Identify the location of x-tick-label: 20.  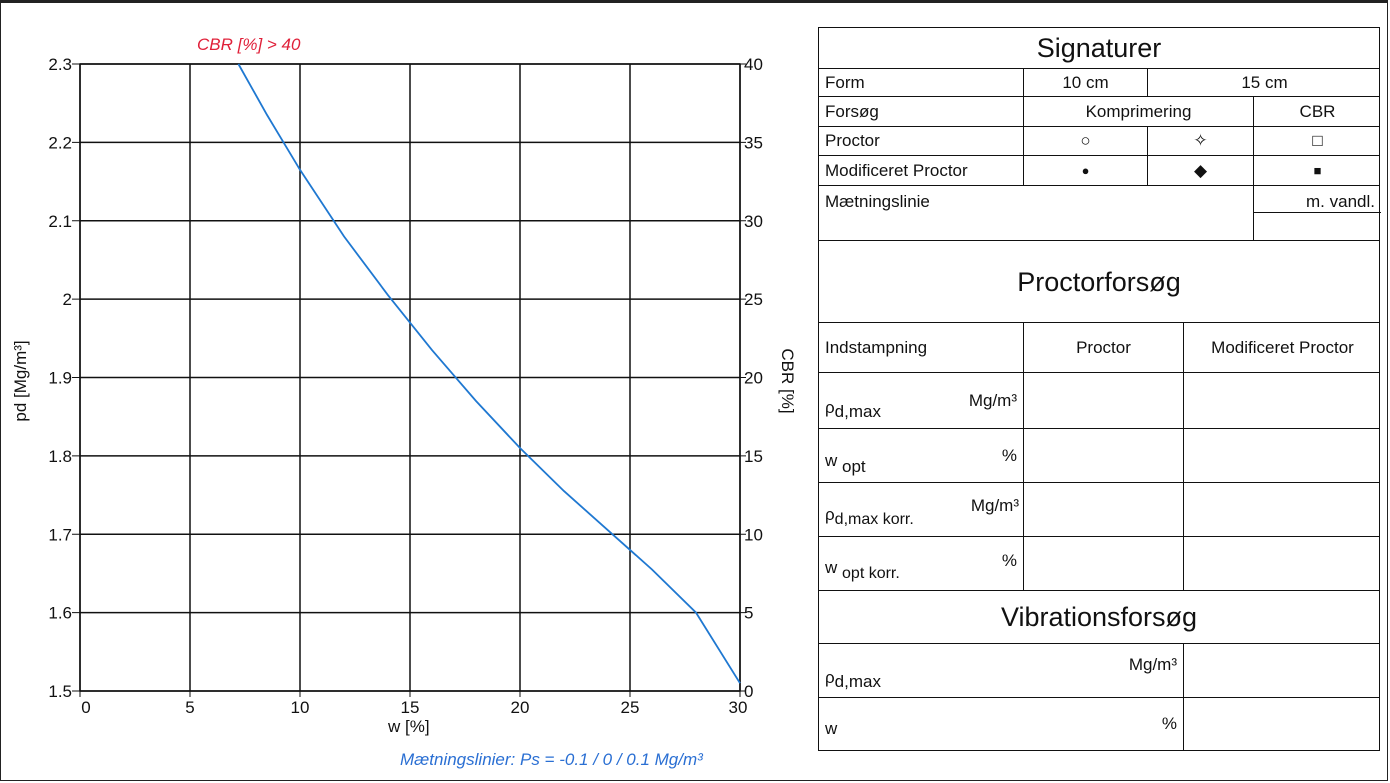
(520, 707).